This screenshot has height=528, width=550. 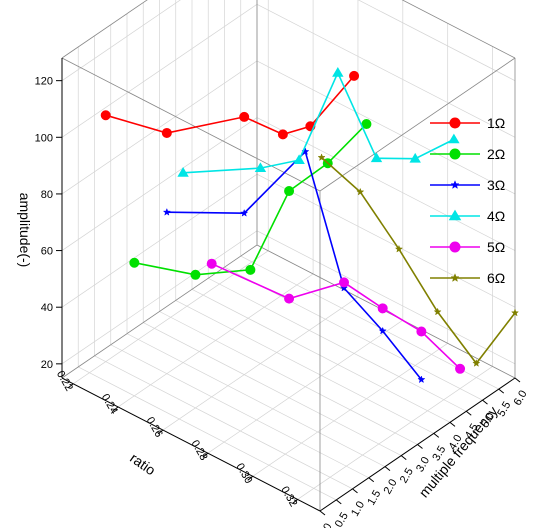 What do you see at coordinates (243, 473) in the screenshot?
I see `x-tick-label: 0.30` at bounding box center [243, 473].